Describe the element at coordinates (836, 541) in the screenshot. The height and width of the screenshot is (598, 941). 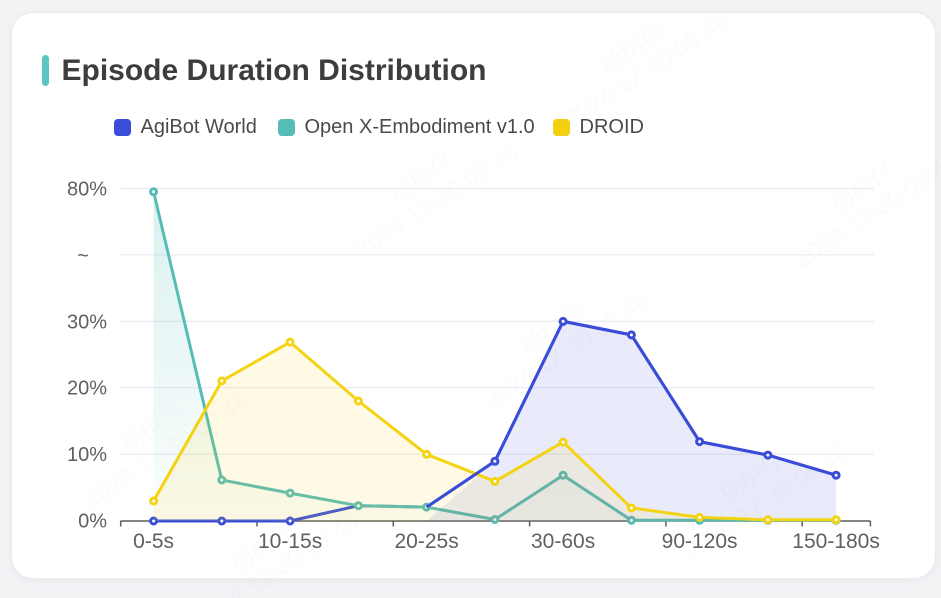
I see `svg-text: 150-180s` at that location.